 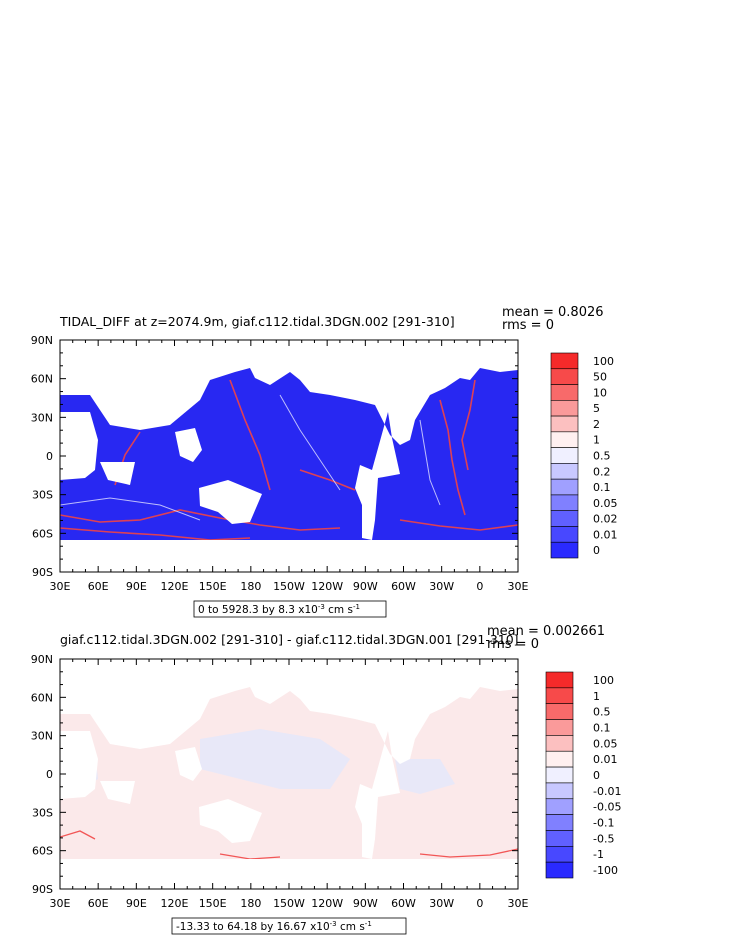 I want to click on colorbar-label: 0.01, so click(x=605, y=534).